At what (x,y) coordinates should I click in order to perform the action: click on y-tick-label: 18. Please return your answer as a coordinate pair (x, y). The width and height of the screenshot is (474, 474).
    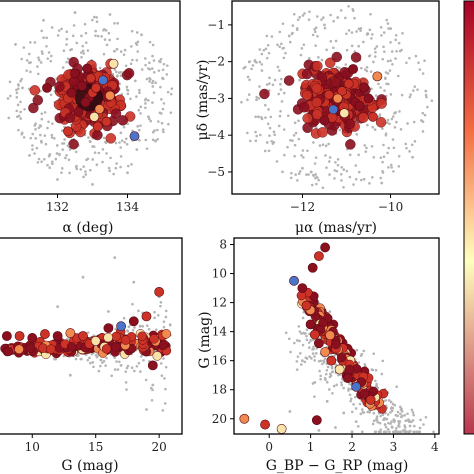
    Looking at the image, I should click on (219, 390).